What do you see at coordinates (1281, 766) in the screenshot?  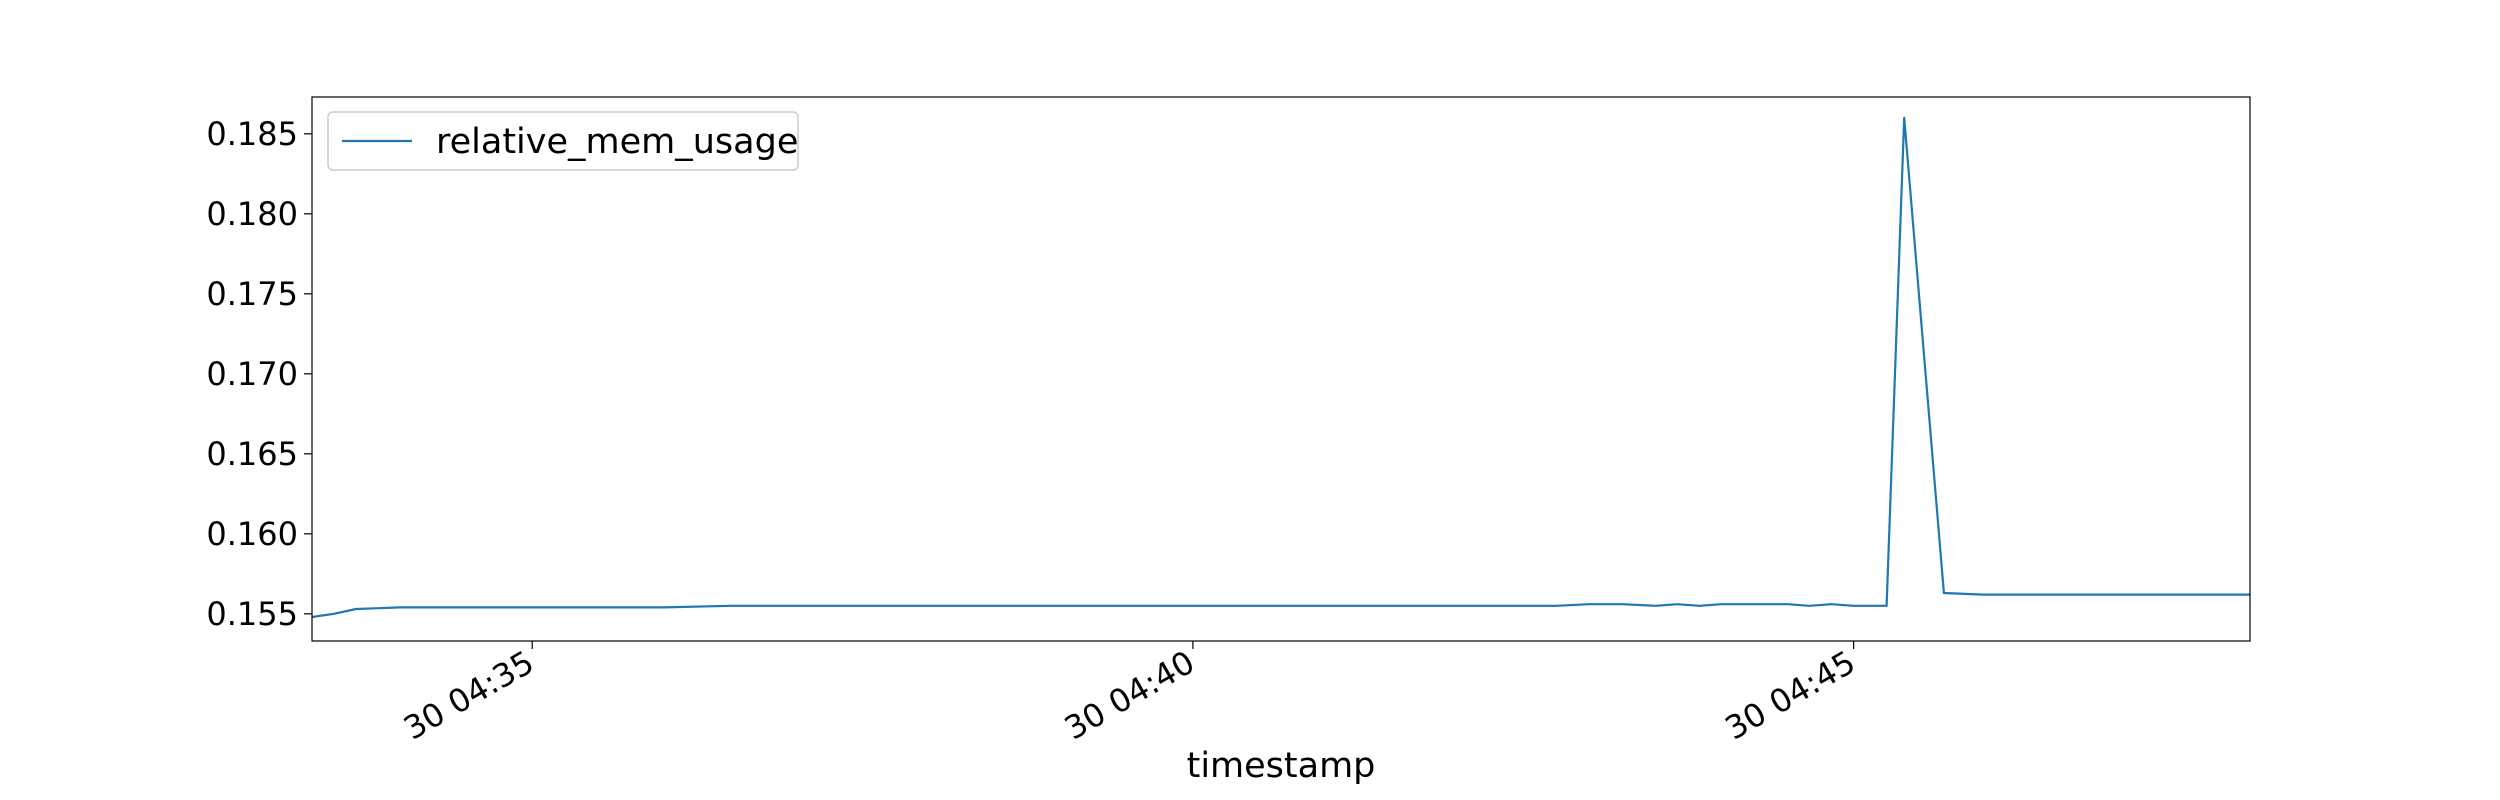 I see `x-axis-title: timestamp` at bounding box center [1281, 766].